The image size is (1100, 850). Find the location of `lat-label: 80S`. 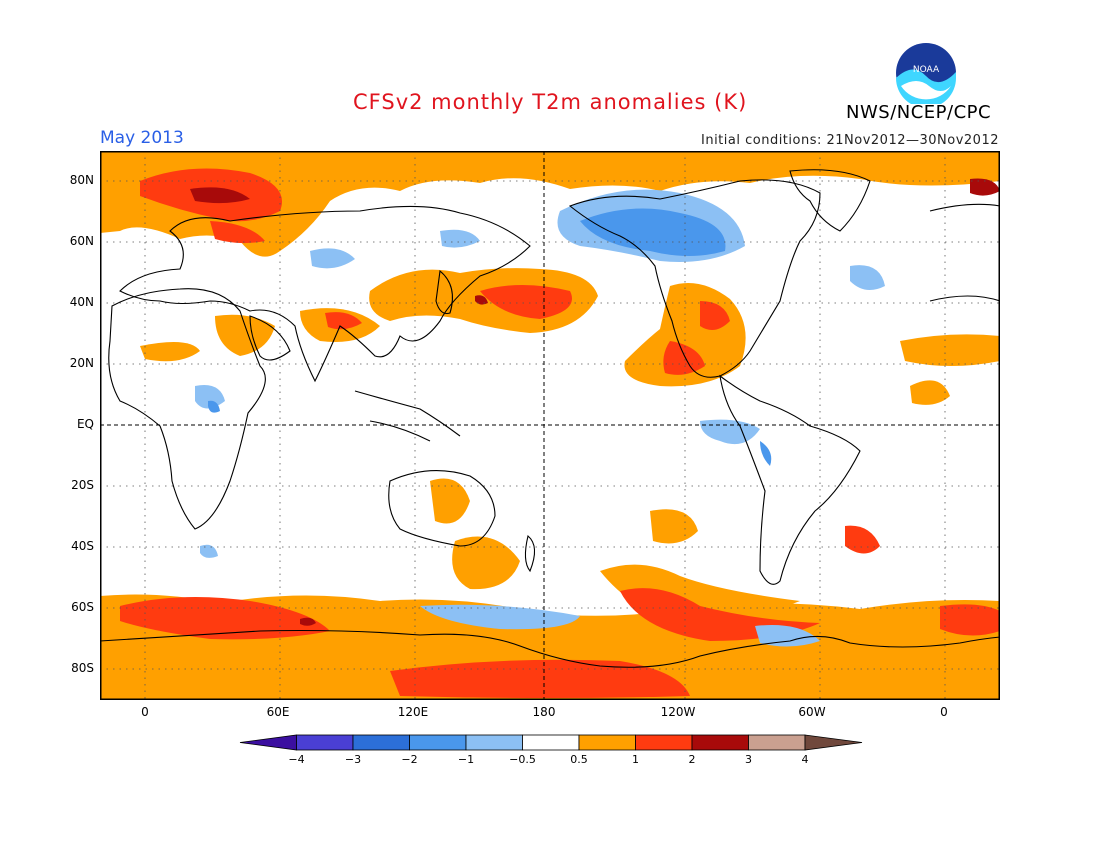

lat-label: 80S is located at coordinates (82, 668).